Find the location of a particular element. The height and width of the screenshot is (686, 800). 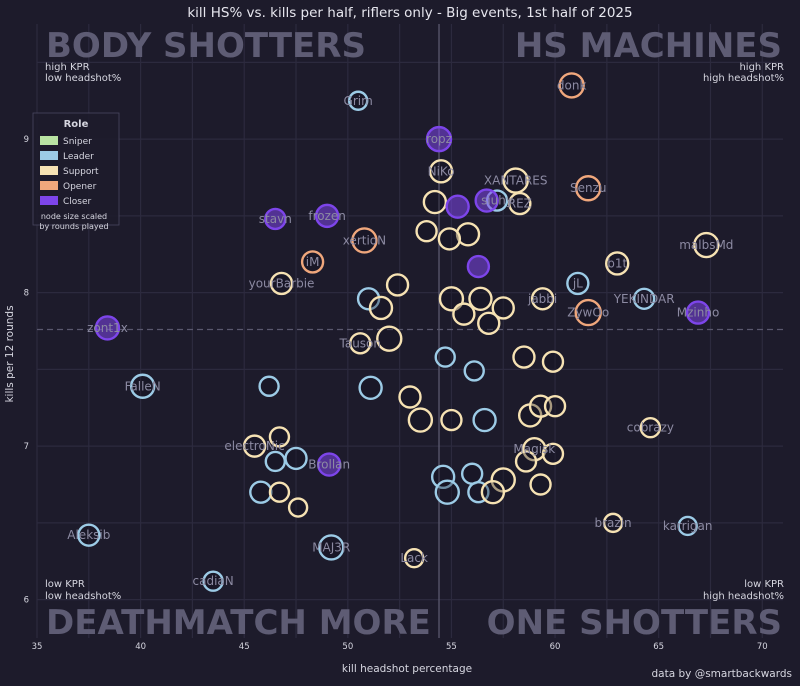

player-label: Tauson is located at coordinates (360, 343).